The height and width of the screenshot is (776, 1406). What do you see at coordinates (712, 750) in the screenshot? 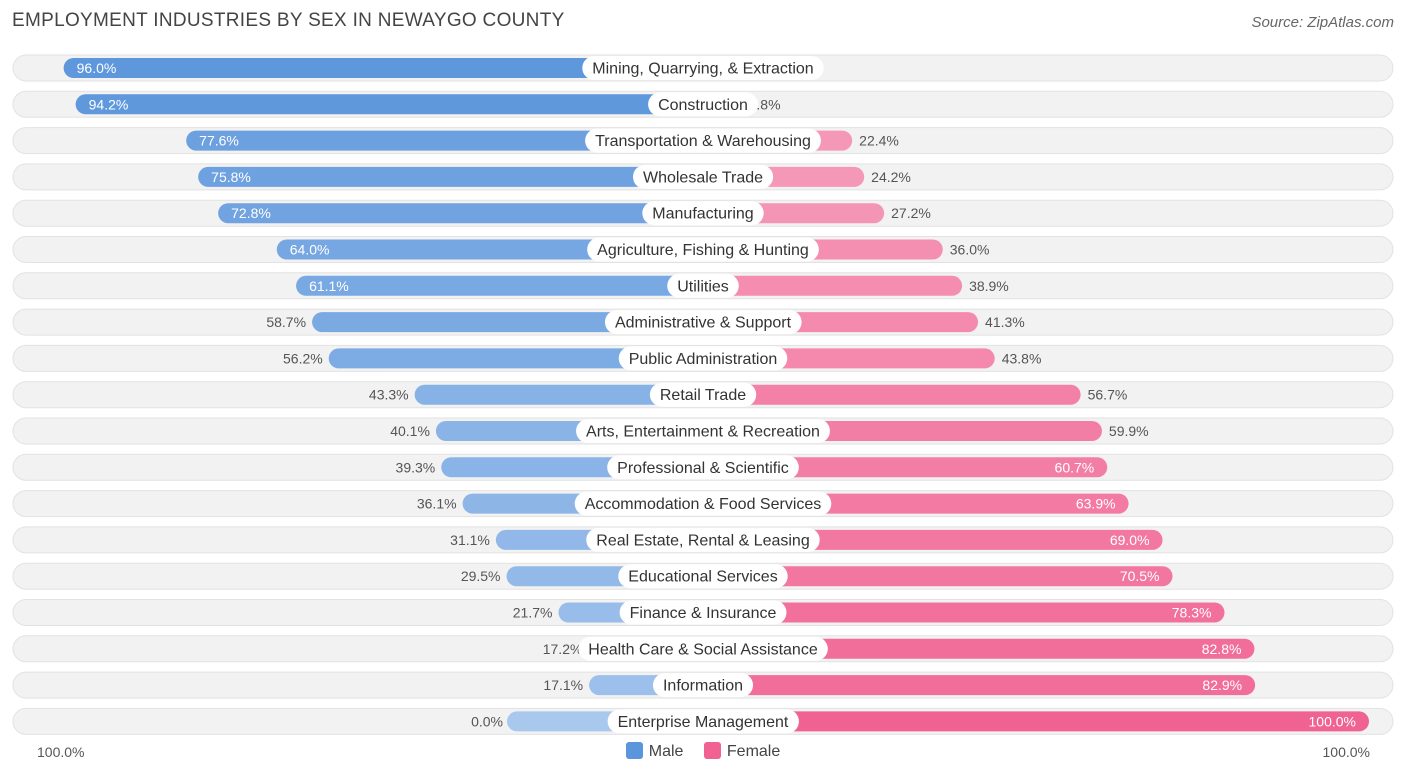
I see `legend-swatch-female` at bounding box center [712, 750].